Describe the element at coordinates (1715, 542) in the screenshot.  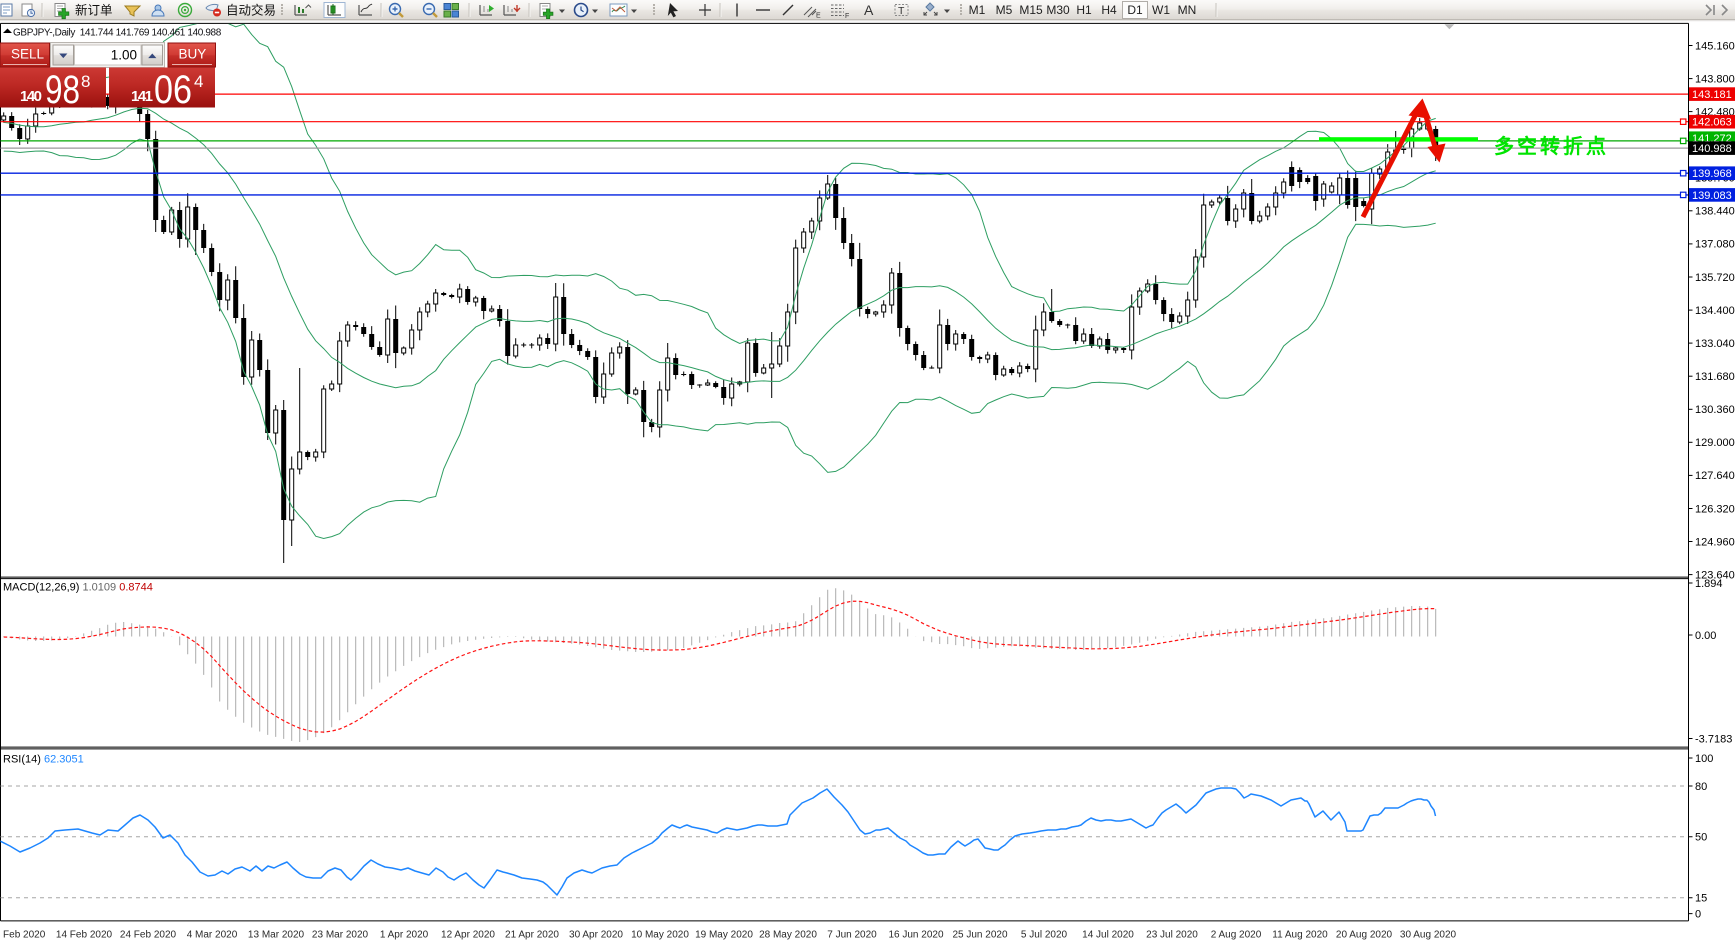
I see `svg-text: 124.960` at that location.